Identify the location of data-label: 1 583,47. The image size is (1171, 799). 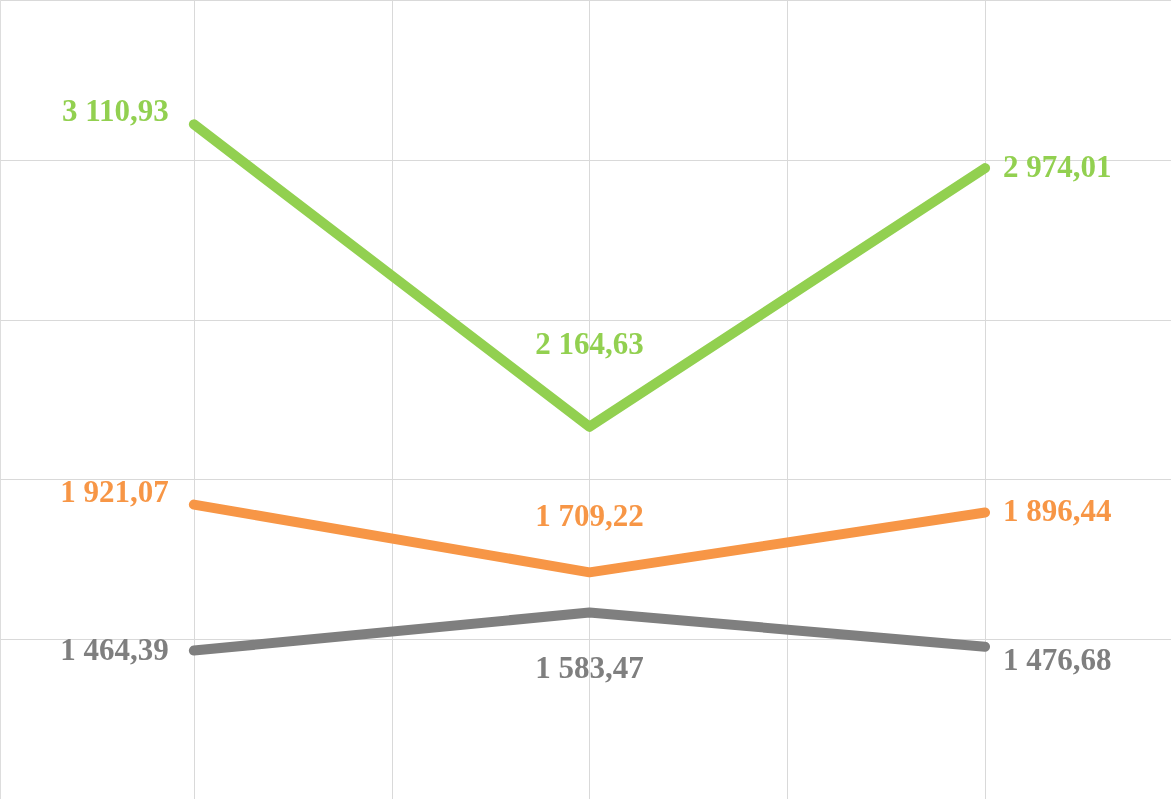
(589, 667).